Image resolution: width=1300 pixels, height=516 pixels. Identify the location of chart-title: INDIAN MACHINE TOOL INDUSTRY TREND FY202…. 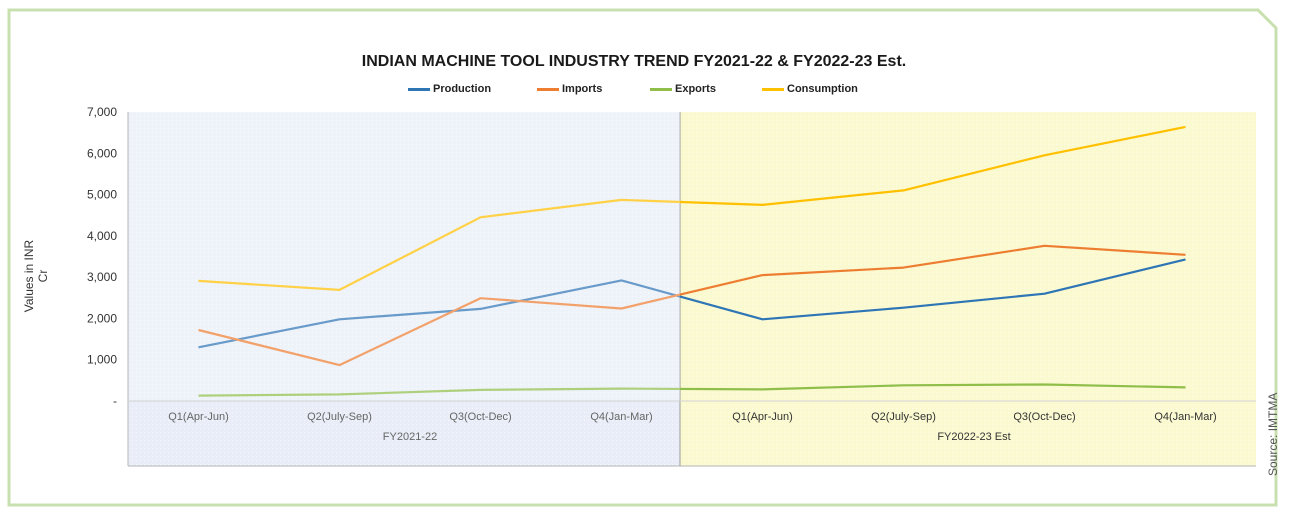
(634, 61).